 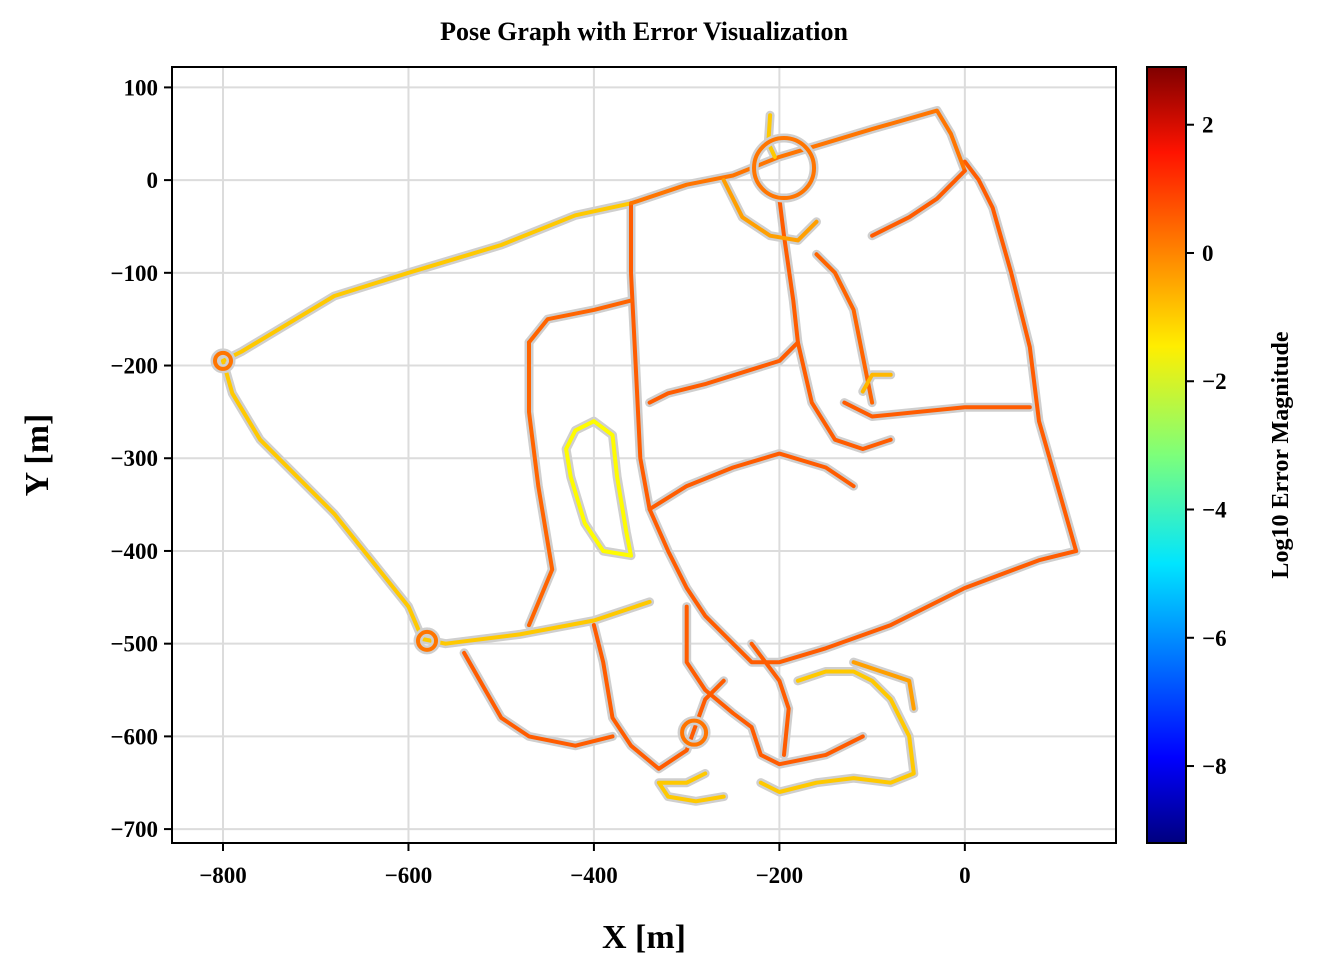 I want to click on y-tick-label: 0, so click(x=153, y=180).